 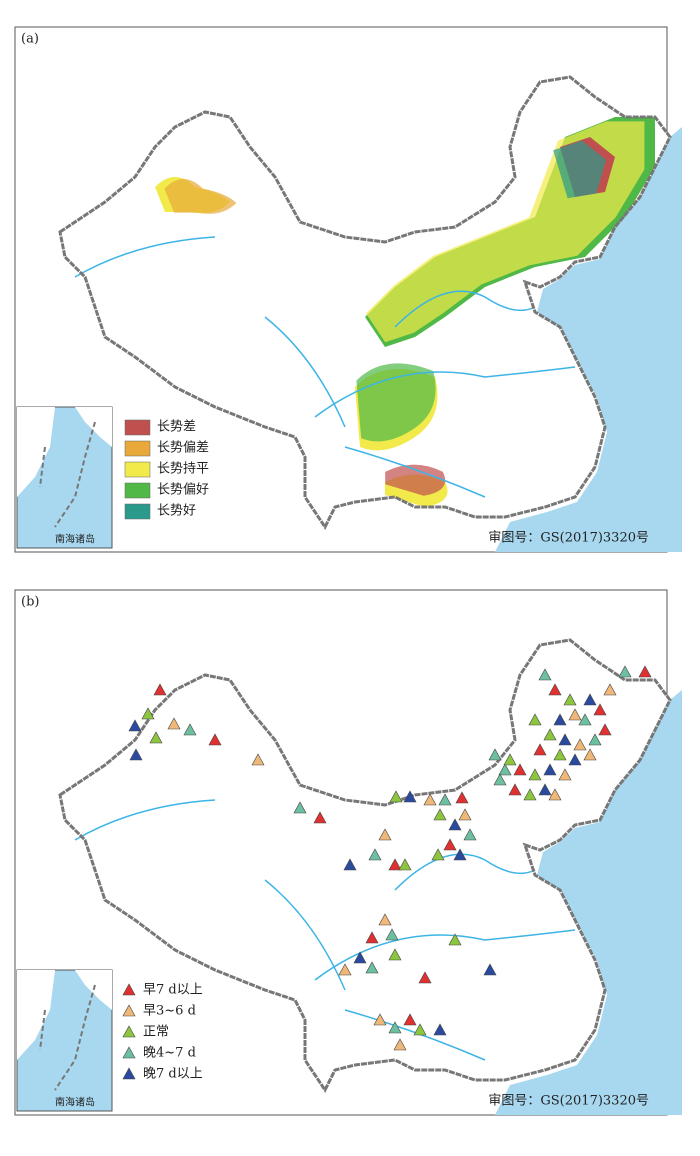 I want to click on inset-border, so click(x=67, y=1037).